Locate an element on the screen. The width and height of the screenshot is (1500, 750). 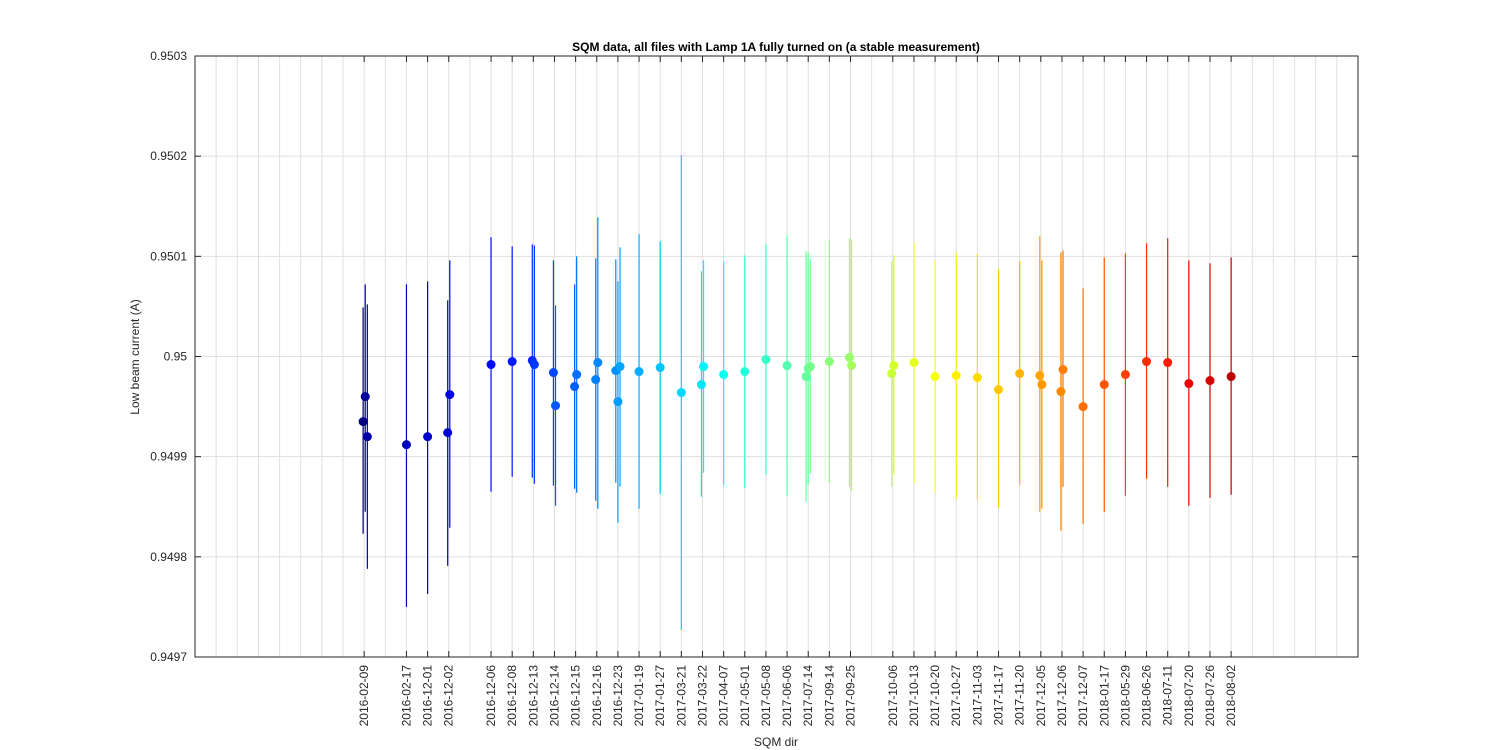
x-tick-label: 2018-07-26 is located at coordinates (1210, 696).